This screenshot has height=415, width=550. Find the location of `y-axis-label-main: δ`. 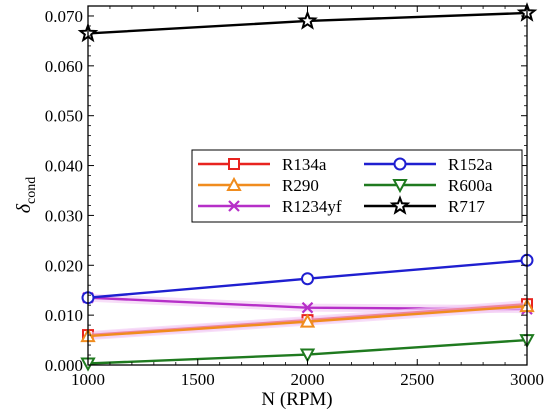

y-axis-label-main: δ is located at coordinates (24, 208).